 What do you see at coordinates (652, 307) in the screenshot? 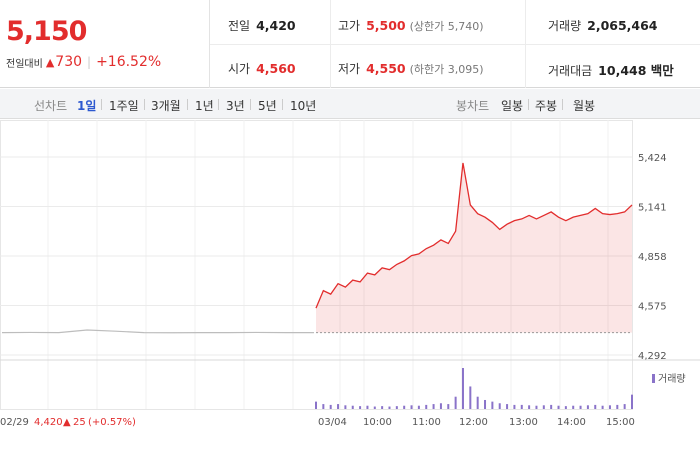
I see `y-tick-label: 4,575` at bounding box center [652, 307].